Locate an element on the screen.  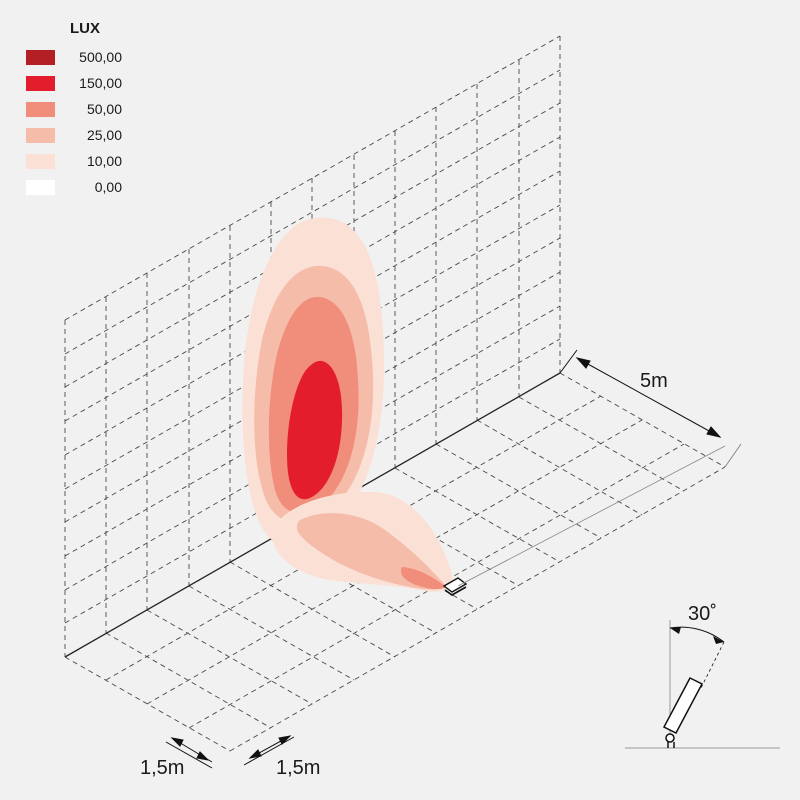
legend-entry: 500,00 is located at coordinates (74, 58).